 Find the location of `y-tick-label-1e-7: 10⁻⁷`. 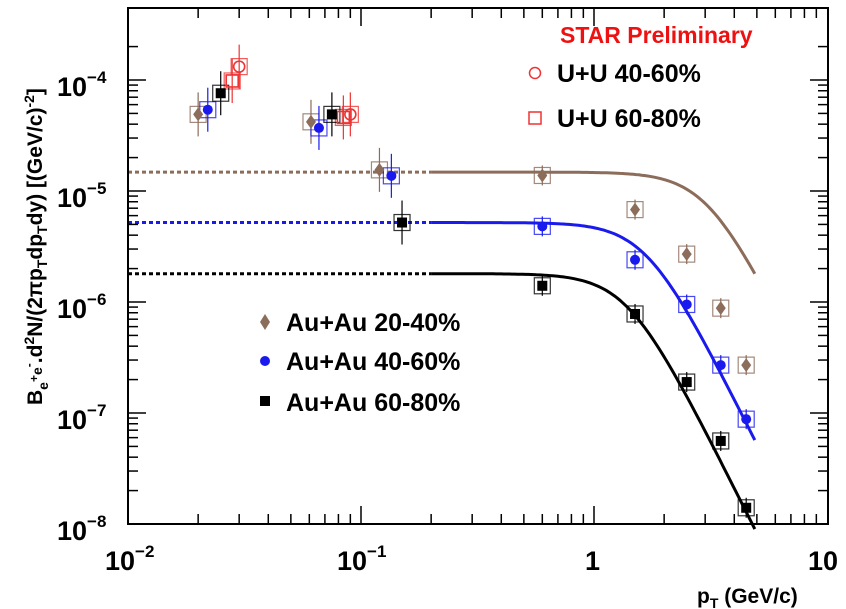

y-tick-label-1e-7: 10⁻⁷ is located at coordinates (81, 418).